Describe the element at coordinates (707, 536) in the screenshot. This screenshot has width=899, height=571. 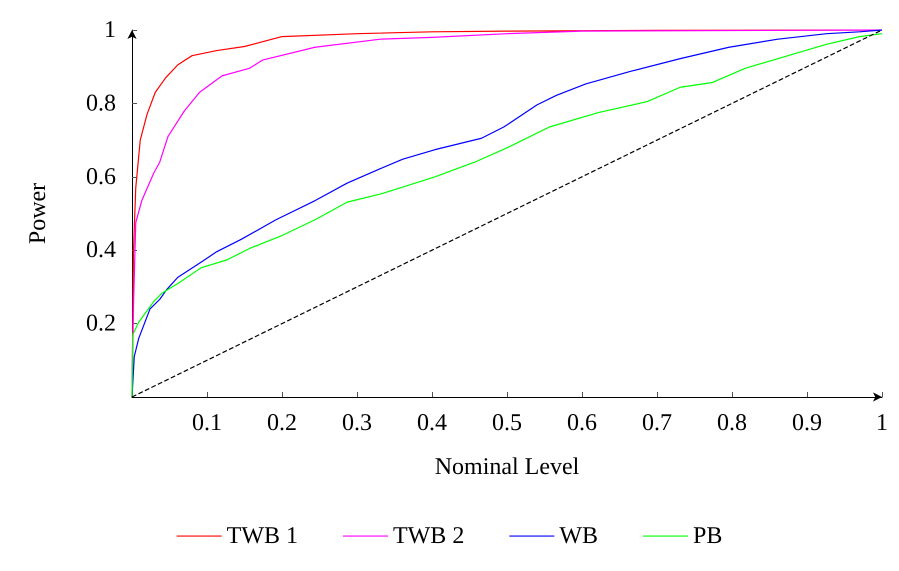
I see `legend-label: PB` at that location.